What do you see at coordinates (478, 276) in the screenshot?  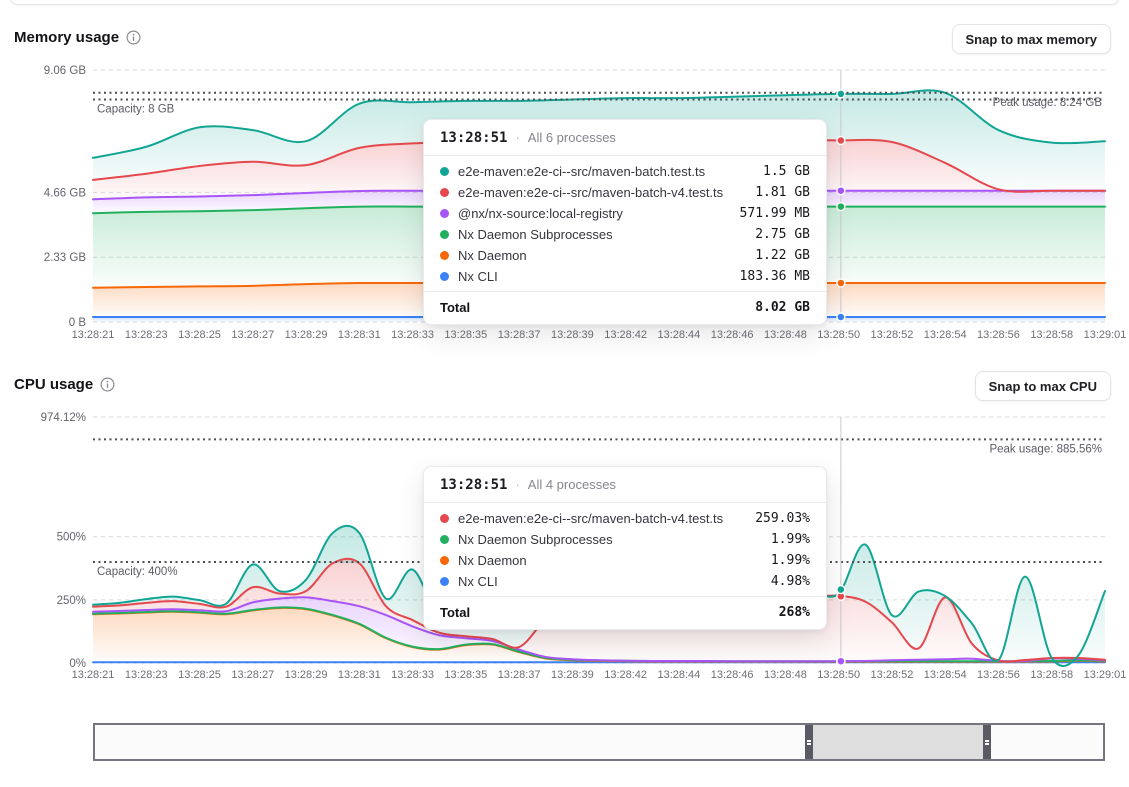 I see `process-name: Nx CLI` at bounding box center [478, 276].